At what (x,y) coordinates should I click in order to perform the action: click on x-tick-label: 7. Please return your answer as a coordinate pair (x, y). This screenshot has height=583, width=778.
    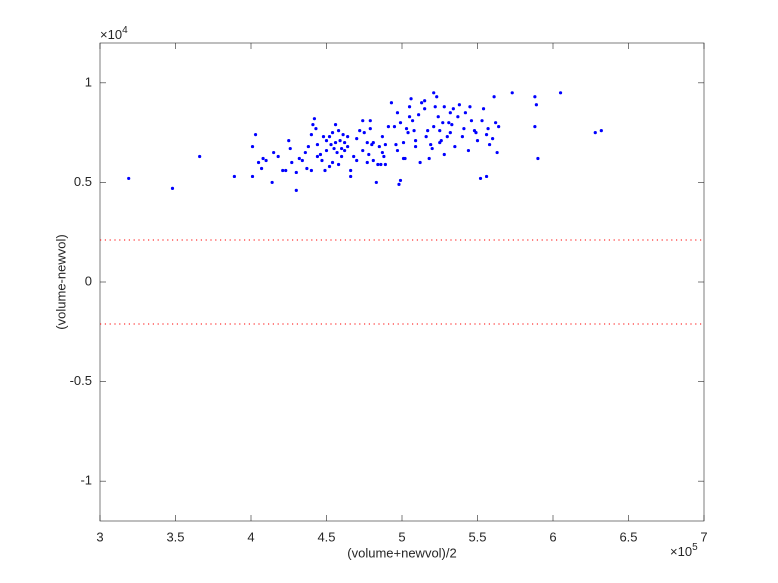
    Looking at the image, I should click on (703, 536).